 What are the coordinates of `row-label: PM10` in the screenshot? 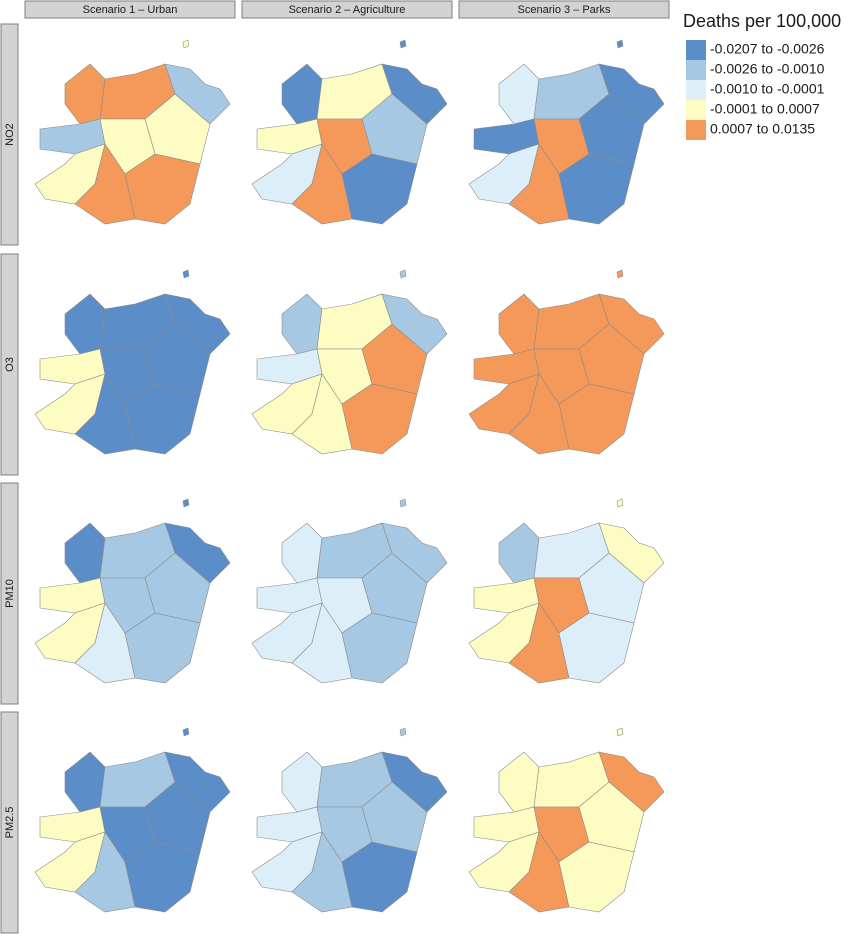 It's located at (10, 593).